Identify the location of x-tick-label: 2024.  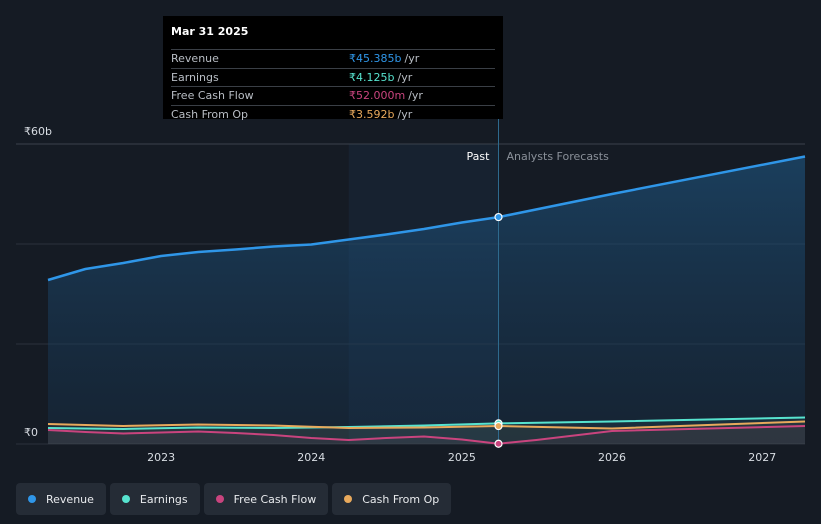
(311, 457).